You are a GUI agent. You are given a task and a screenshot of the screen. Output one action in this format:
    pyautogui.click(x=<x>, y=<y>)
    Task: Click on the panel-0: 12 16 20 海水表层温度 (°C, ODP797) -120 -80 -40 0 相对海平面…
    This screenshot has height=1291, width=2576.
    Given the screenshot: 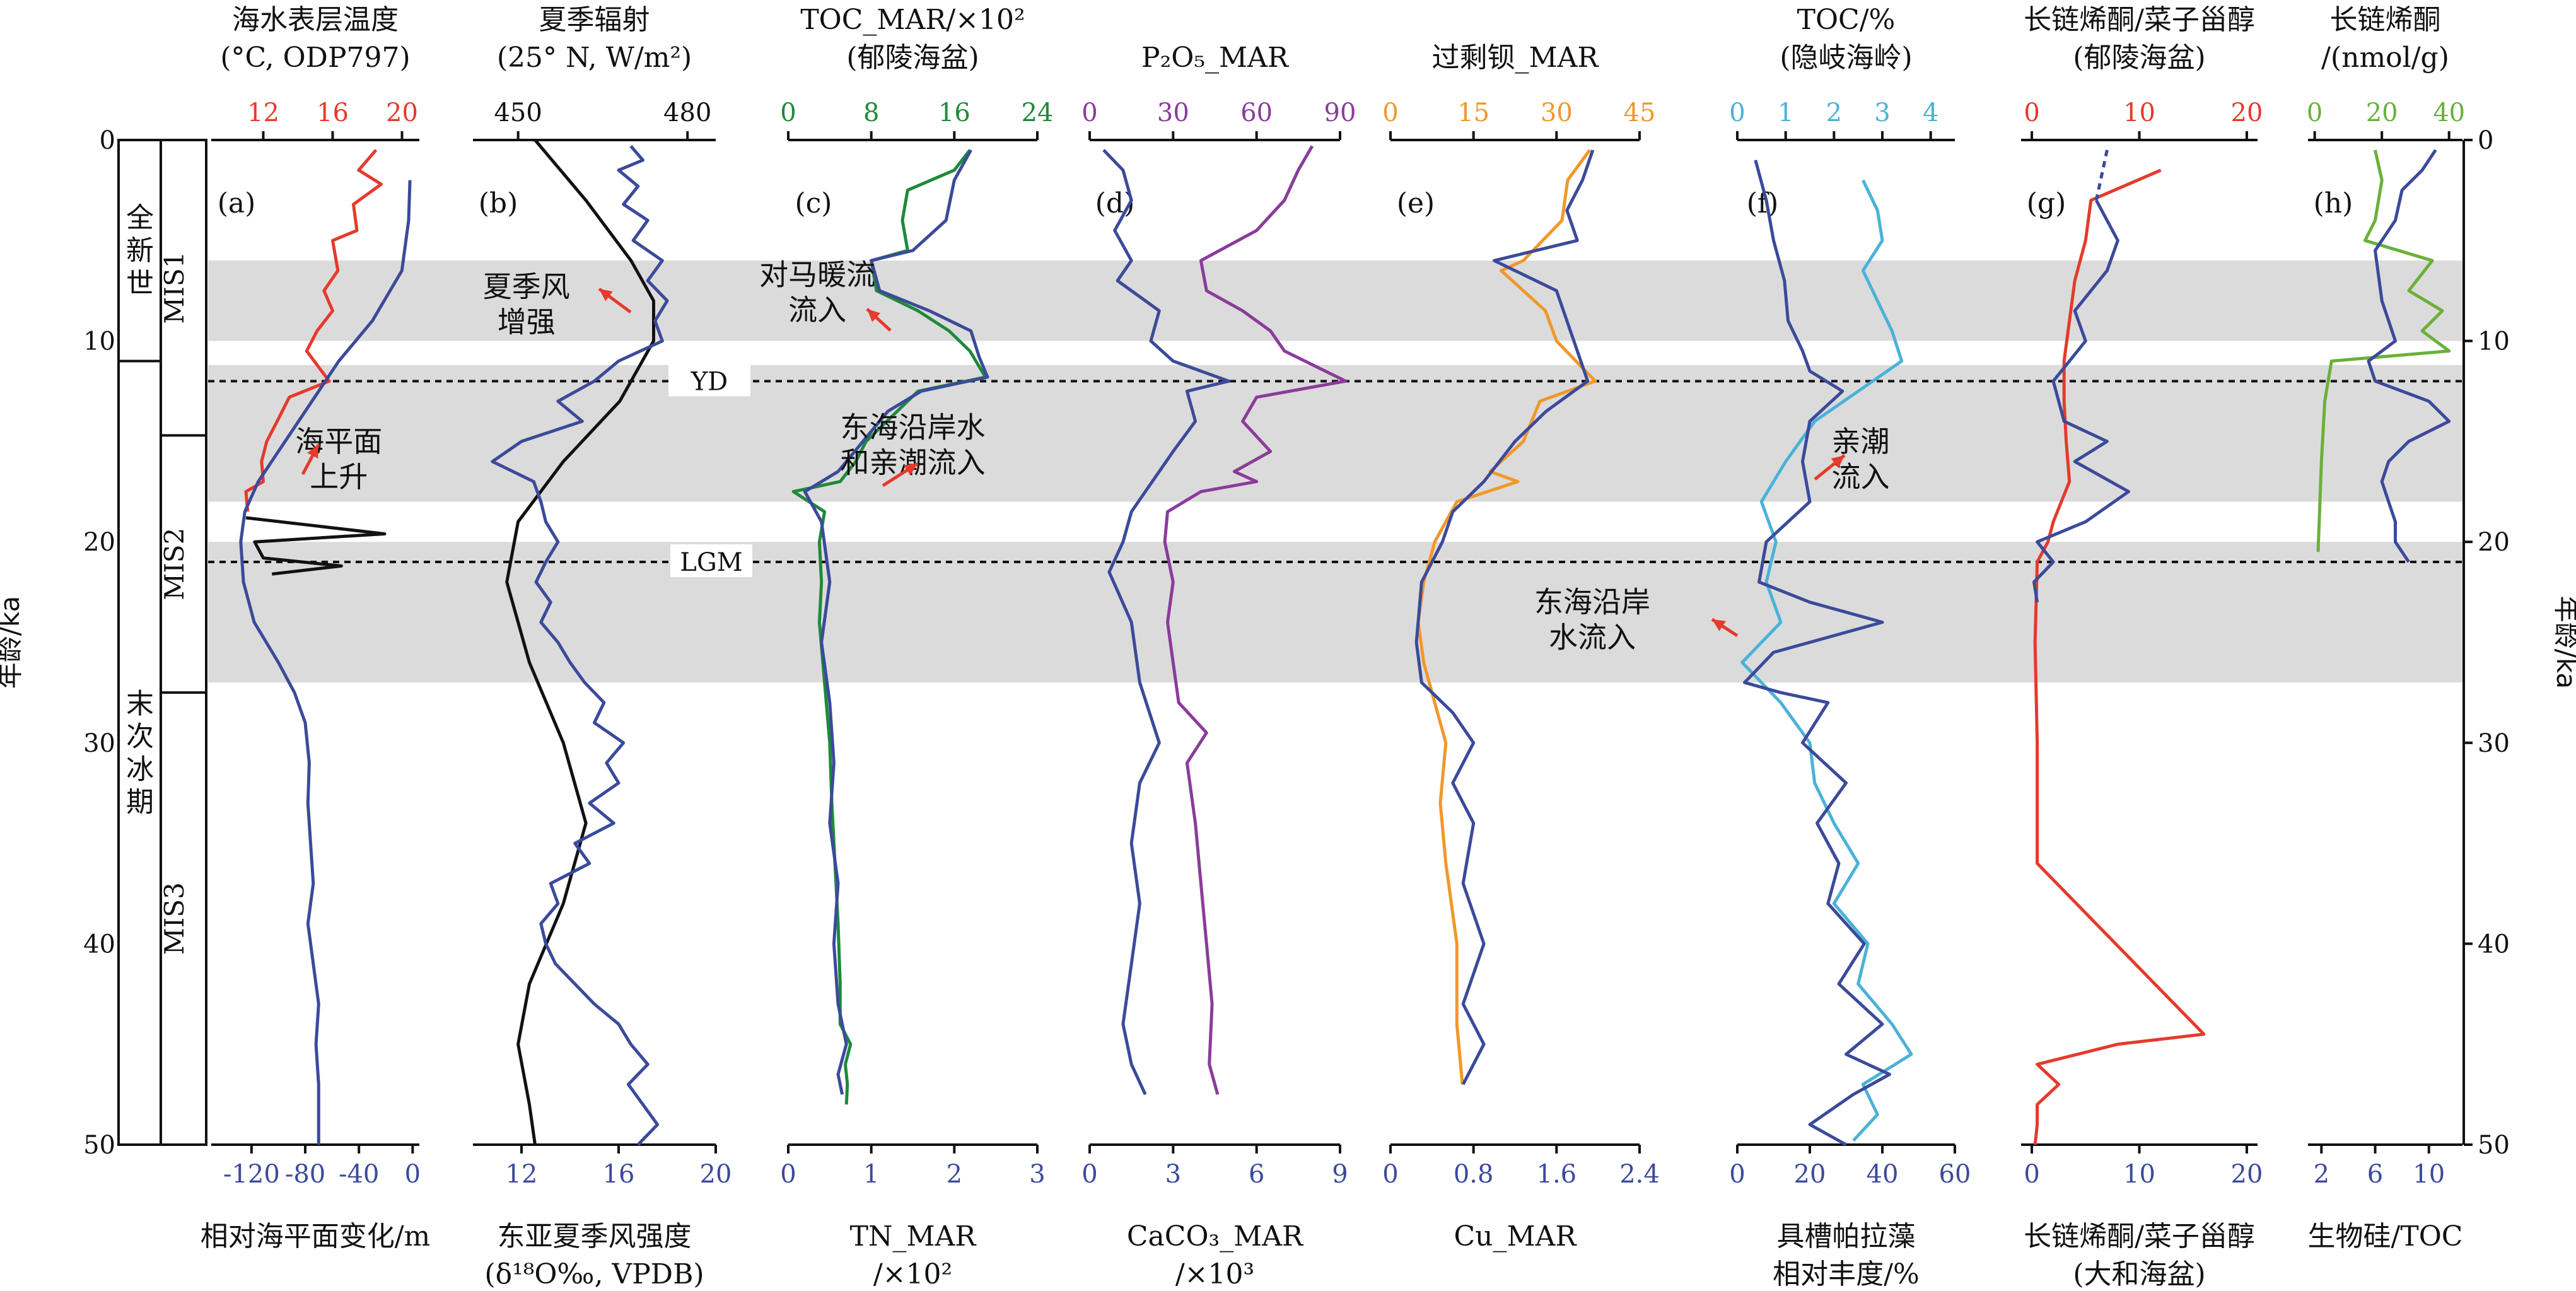 What is the action you would take?
    pyautogui.click(x=316, y=628)
    